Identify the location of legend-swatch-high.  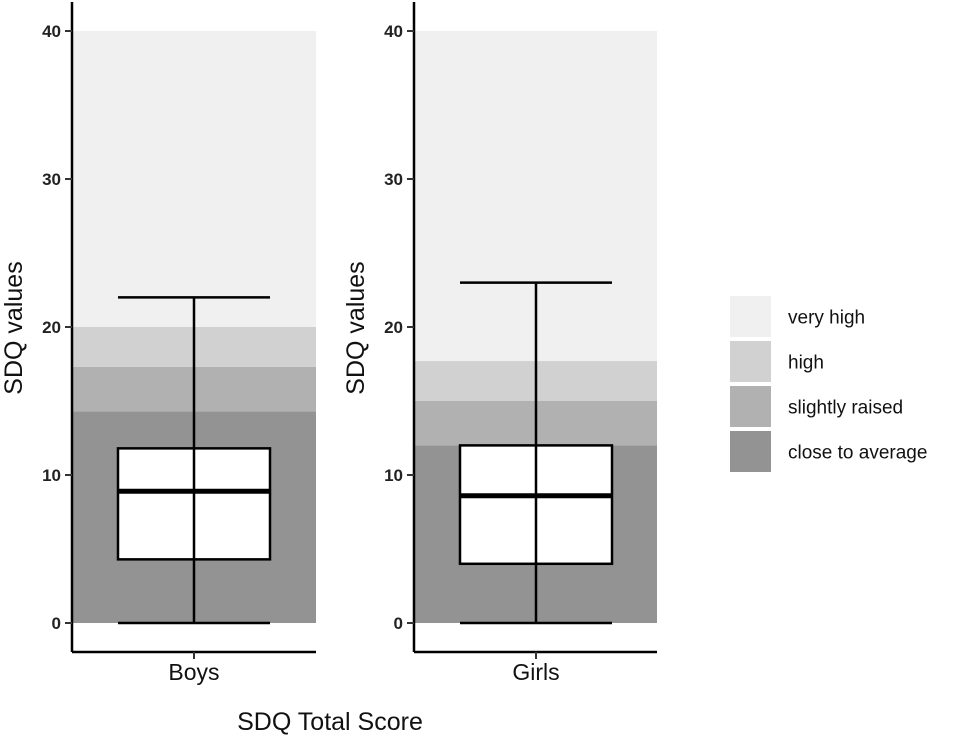
(750, 361).